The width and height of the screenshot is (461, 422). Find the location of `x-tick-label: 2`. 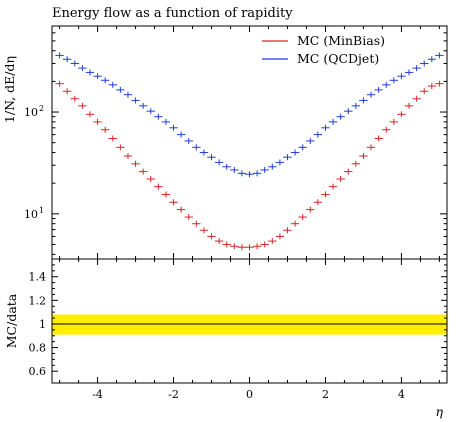

x-tick-label: 2 is located at coordinates (325, 394).